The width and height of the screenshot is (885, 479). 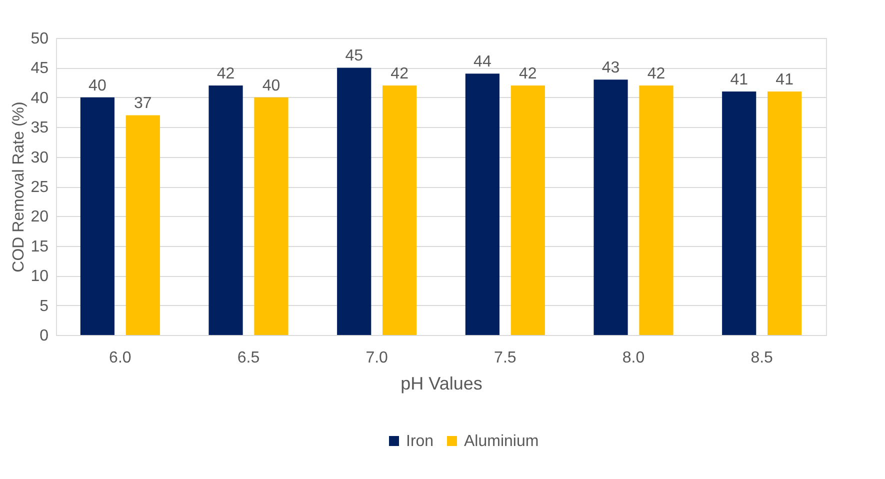 I want to click on y-tick-label: 35, so click(x=39, y=128).